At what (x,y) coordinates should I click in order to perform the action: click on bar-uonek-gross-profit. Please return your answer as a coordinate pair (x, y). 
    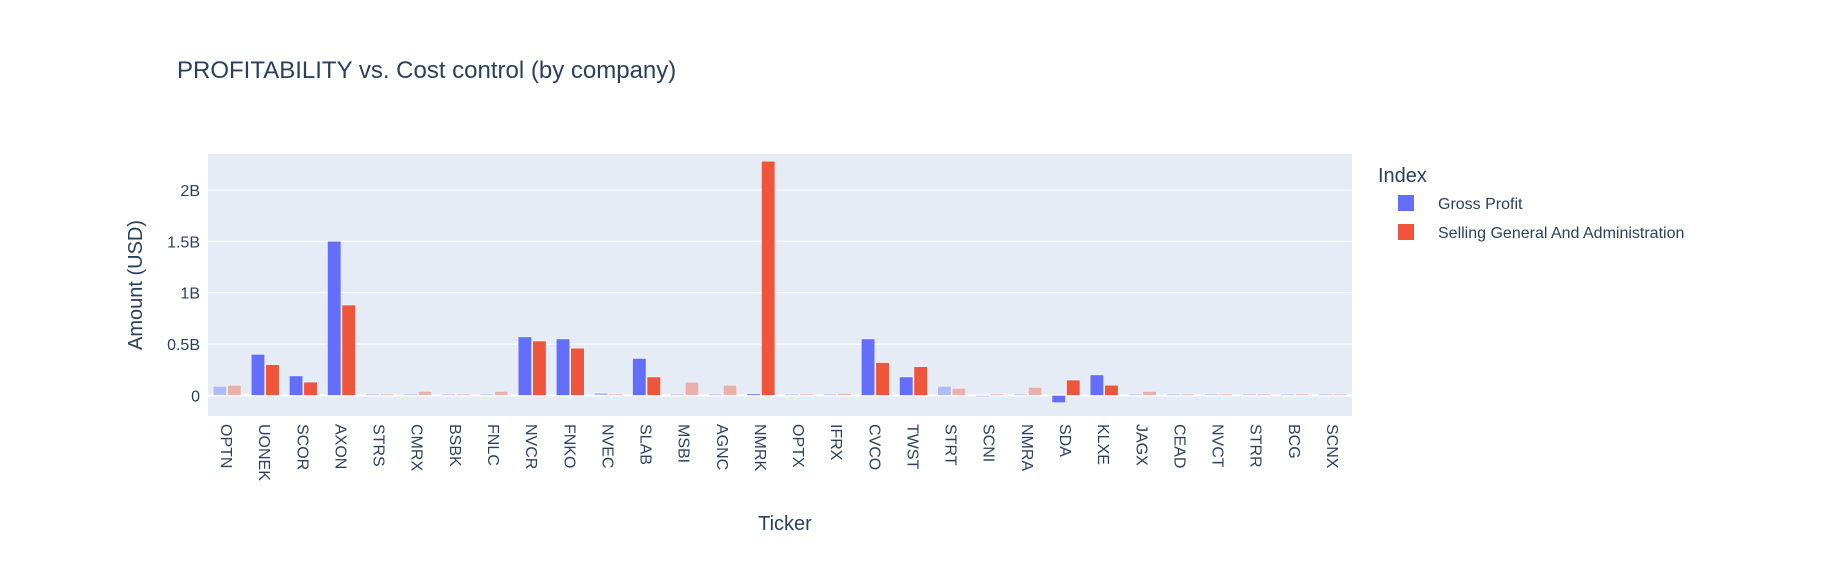
    Looking at the image, I should click on (257, 375).